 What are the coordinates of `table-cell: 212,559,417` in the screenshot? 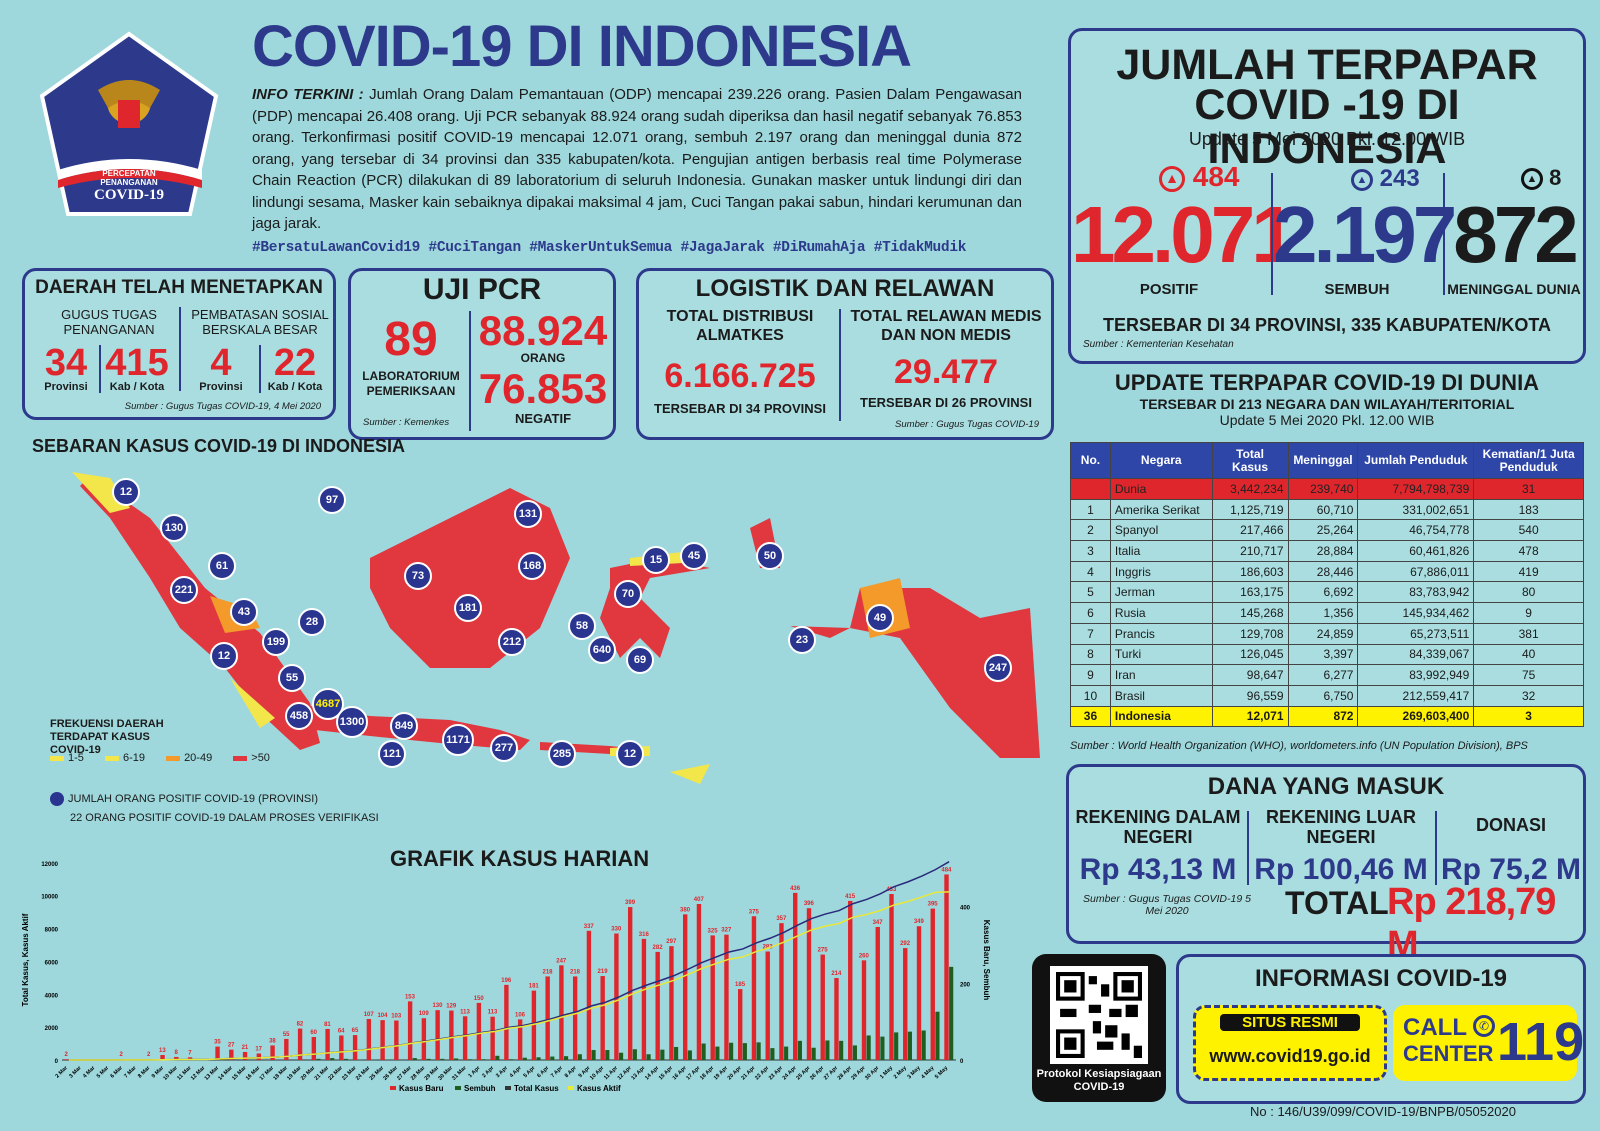 It's located at (1416, 695).